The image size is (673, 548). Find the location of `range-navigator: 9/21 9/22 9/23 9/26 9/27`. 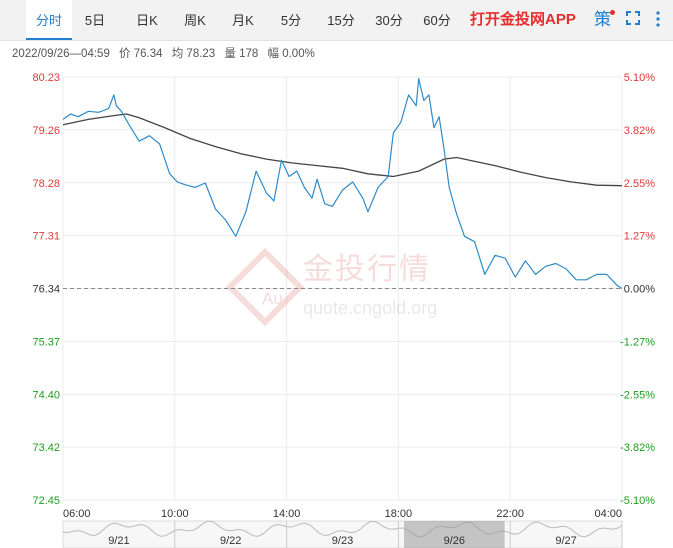

range-navigator: 9/21 9/22 9/23 9/26 9/27 is located at coordinates (342, 534).